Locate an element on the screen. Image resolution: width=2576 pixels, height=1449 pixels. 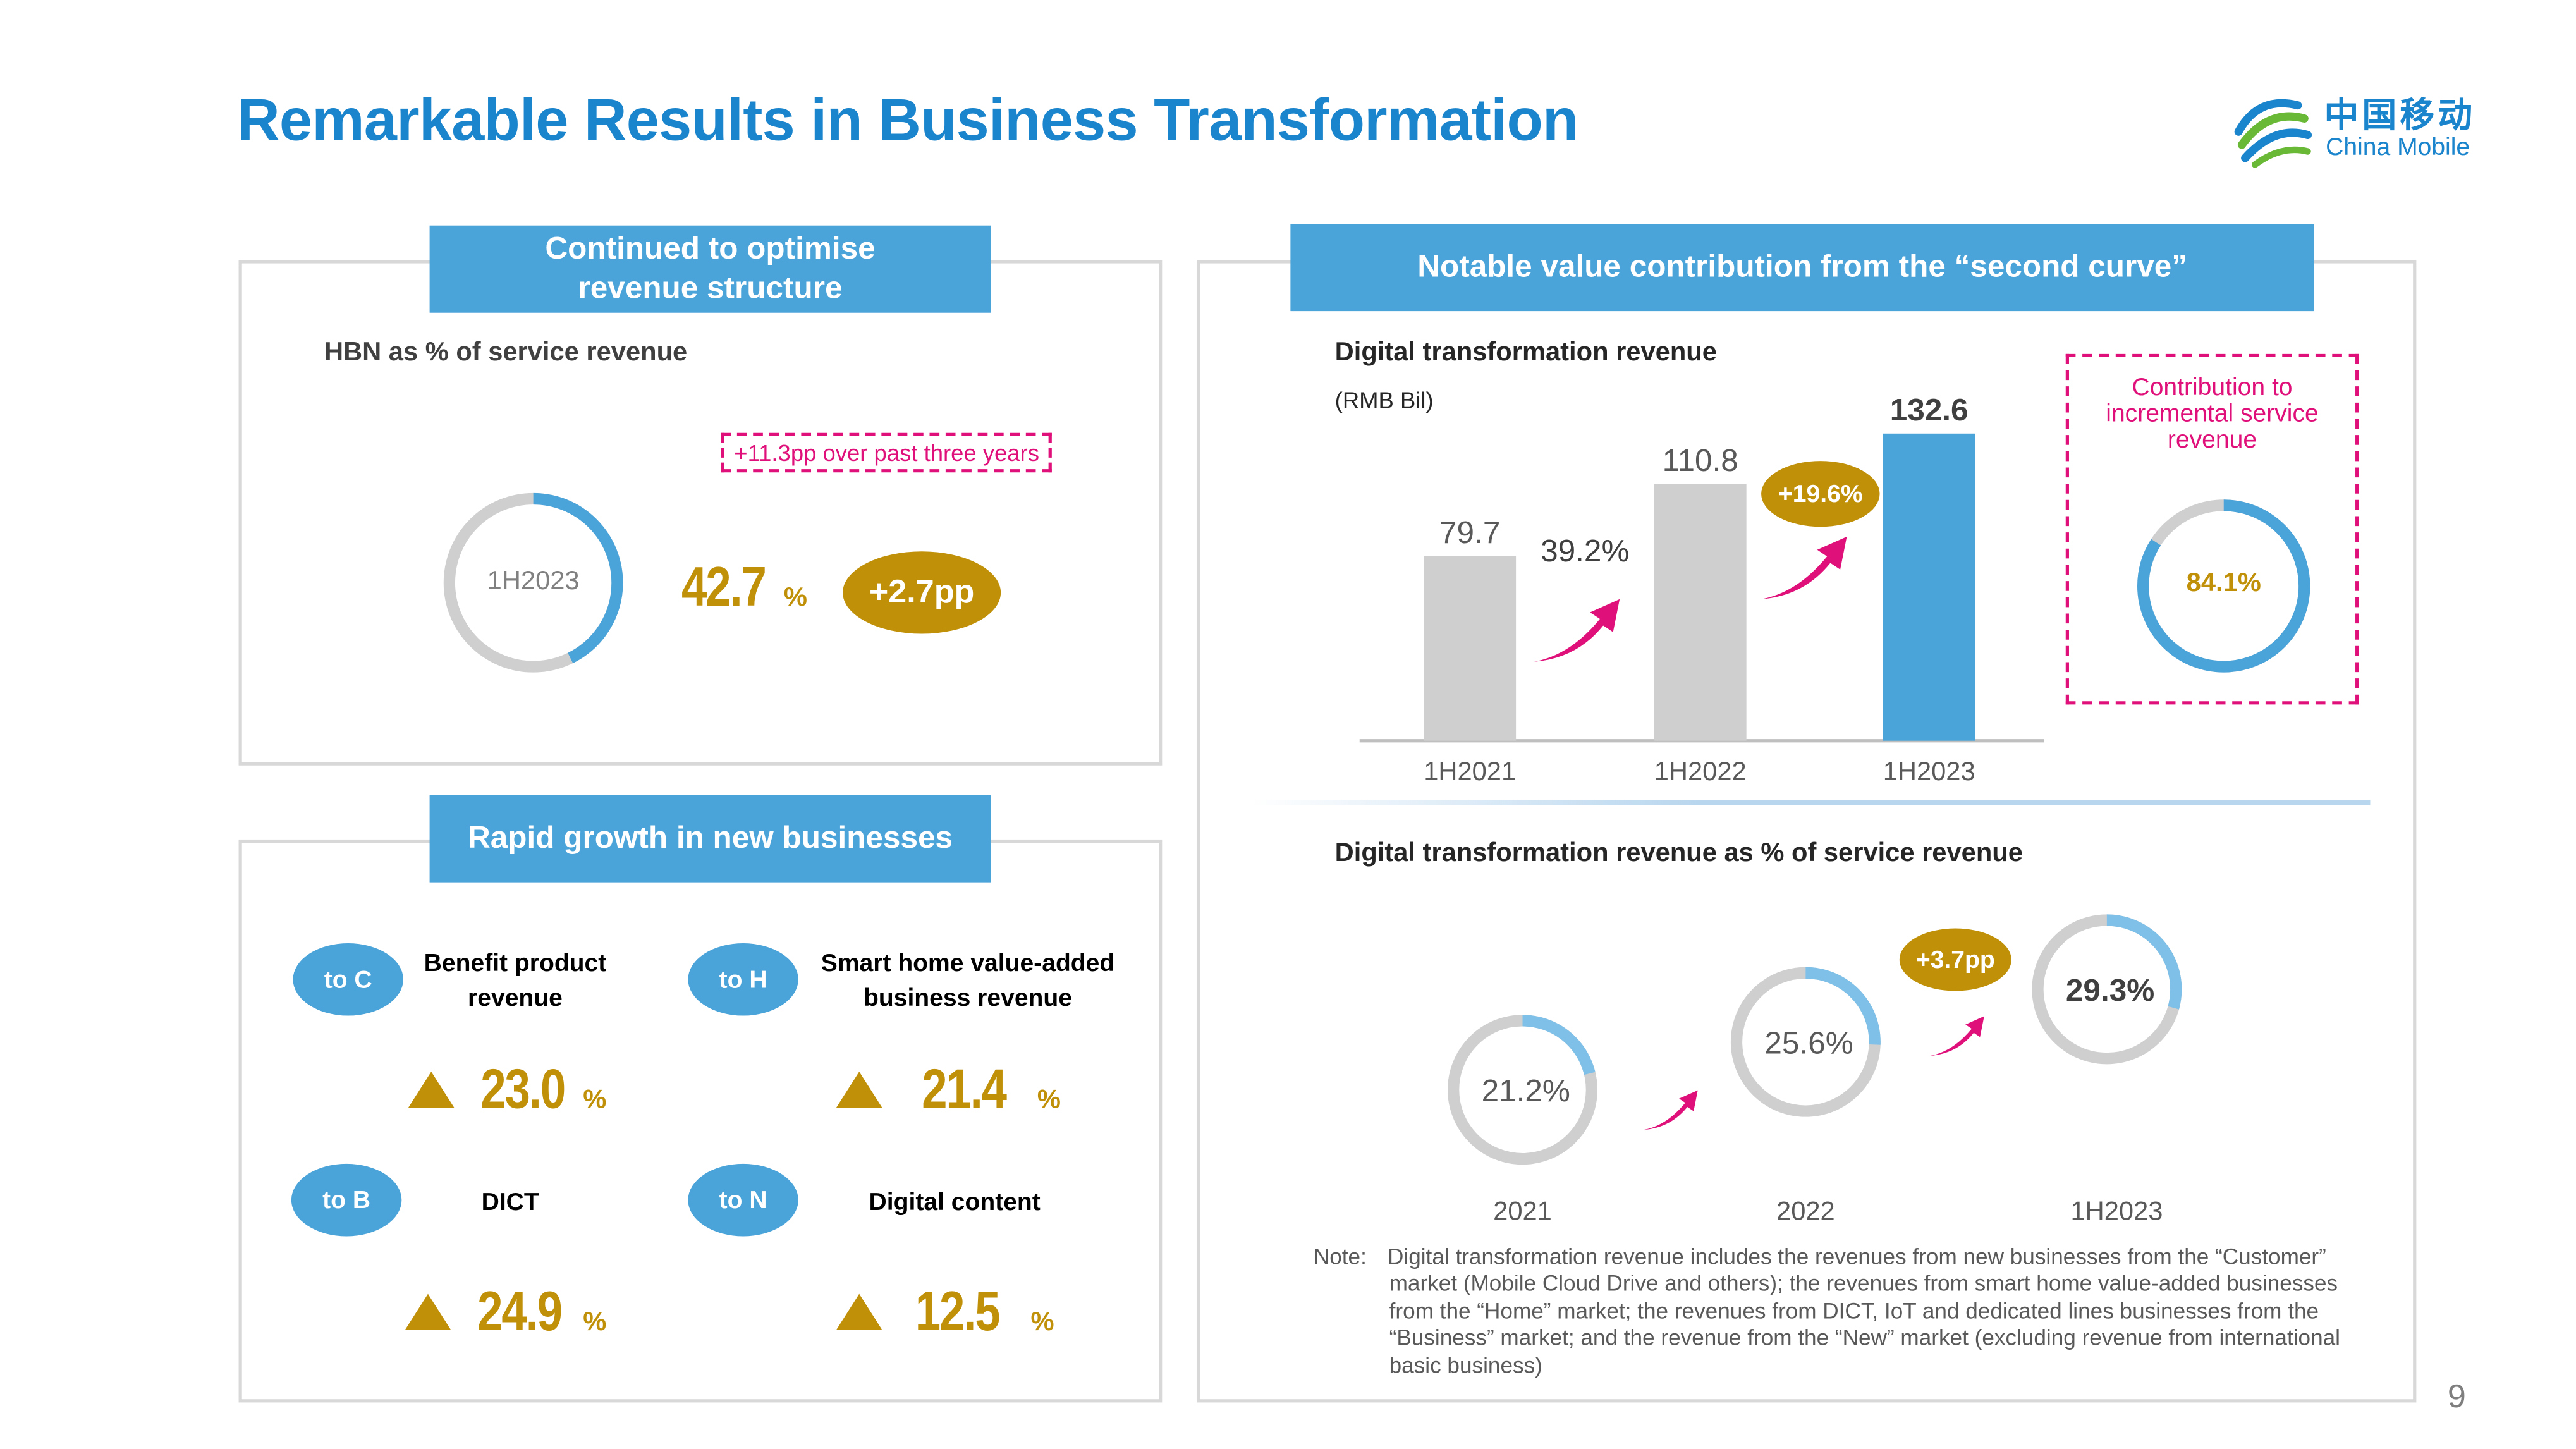
dict-unit: % is located at coordinates (595, 1323).